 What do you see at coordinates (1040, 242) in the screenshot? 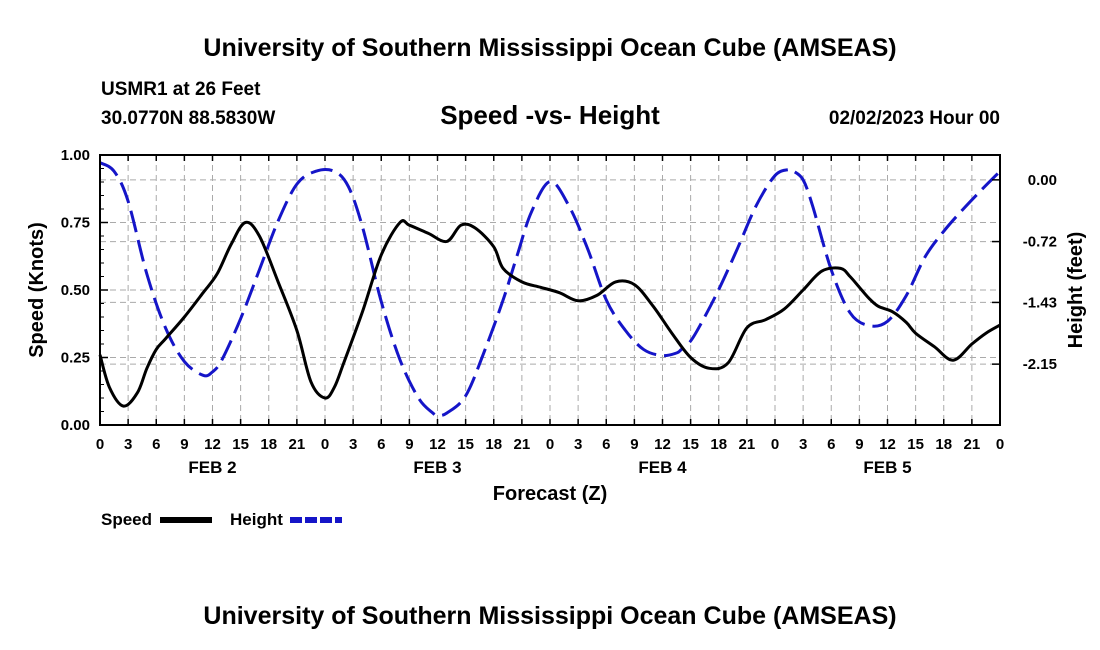
I see `y2-tick-label: -0.72` at bounding box center [1040, 242].